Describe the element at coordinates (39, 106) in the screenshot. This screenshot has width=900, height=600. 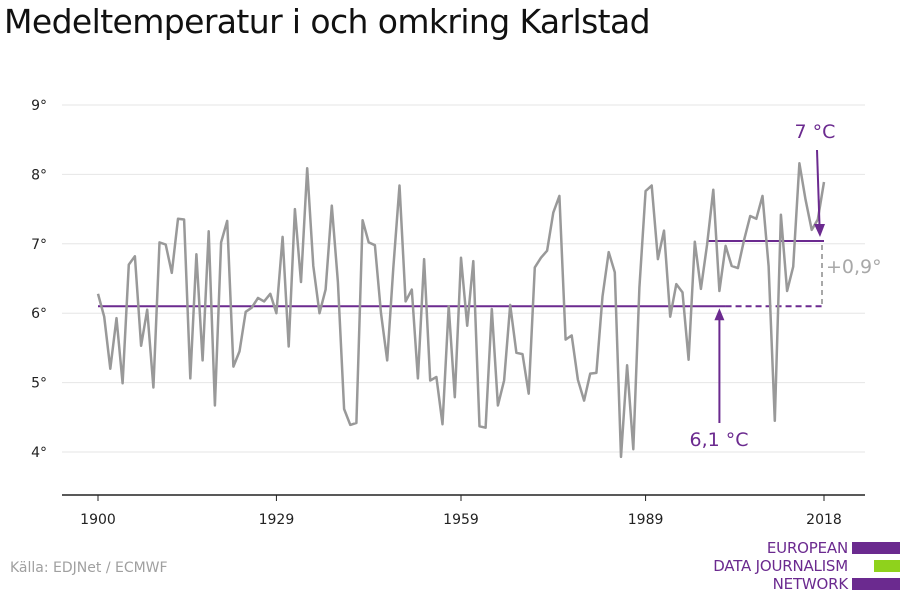
I see `y-tick-label: 9°` at that location.